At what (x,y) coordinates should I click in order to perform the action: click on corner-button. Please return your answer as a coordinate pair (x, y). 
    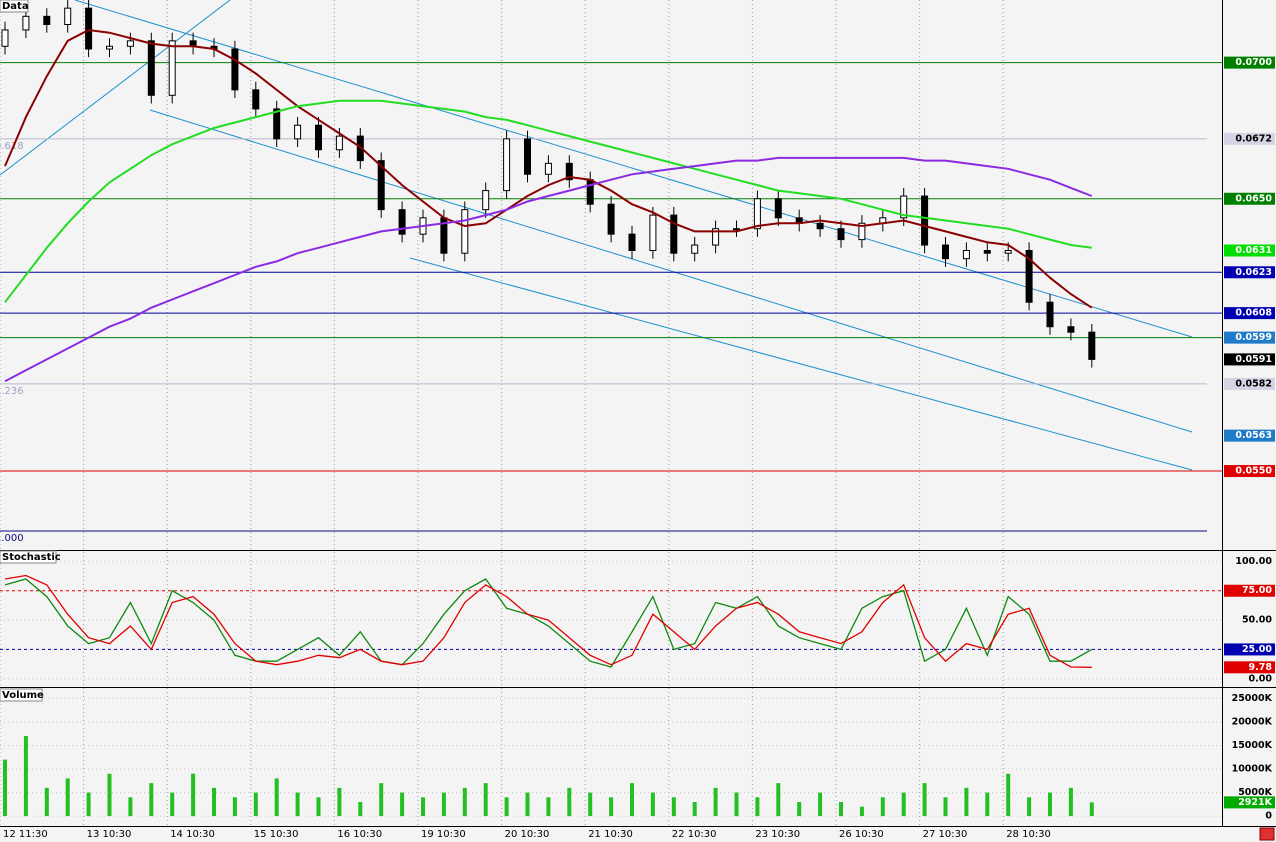
    Looking at the image, I should click on (1267, 834).